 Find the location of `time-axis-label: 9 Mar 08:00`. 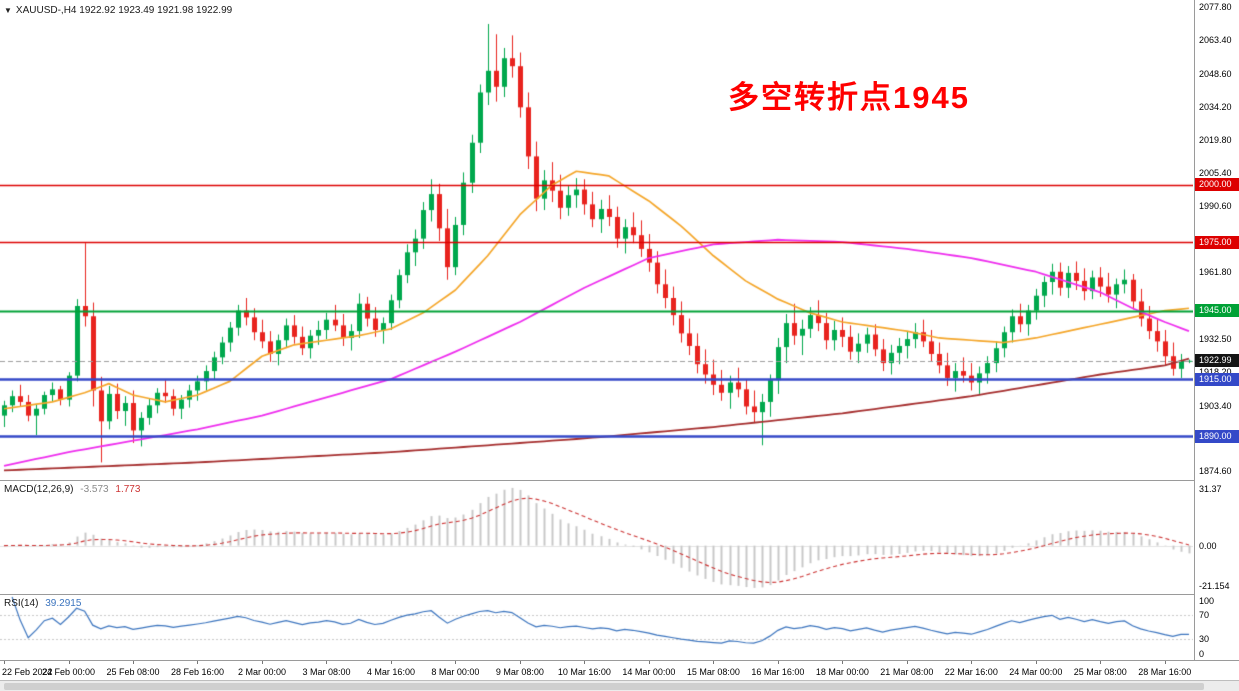

time-axis-label: 9 Mar 08:00 is located at coordinates (519, 672).